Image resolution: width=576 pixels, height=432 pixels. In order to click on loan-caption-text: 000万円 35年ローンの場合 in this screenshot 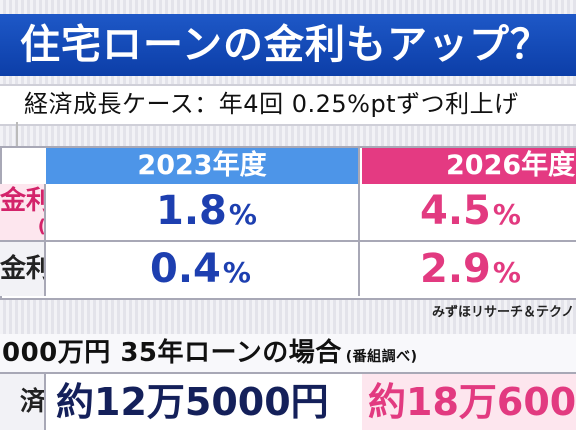, I will do `click(172, 353)`.